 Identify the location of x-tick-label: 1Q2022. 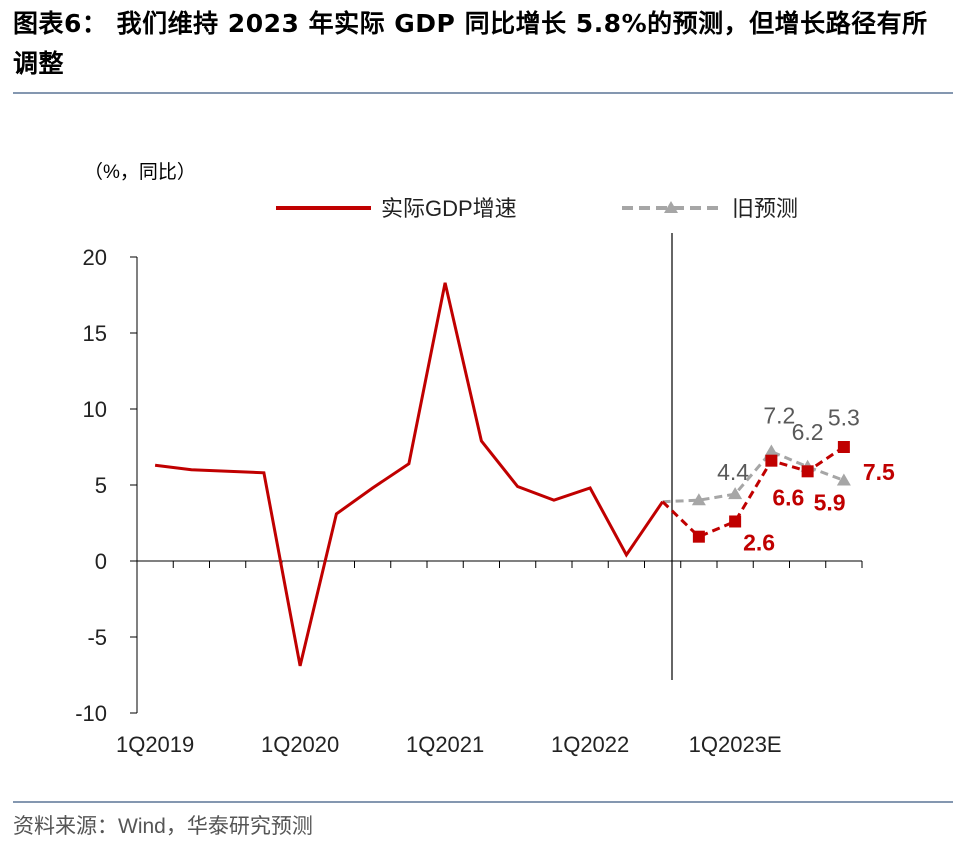
(590, 744).